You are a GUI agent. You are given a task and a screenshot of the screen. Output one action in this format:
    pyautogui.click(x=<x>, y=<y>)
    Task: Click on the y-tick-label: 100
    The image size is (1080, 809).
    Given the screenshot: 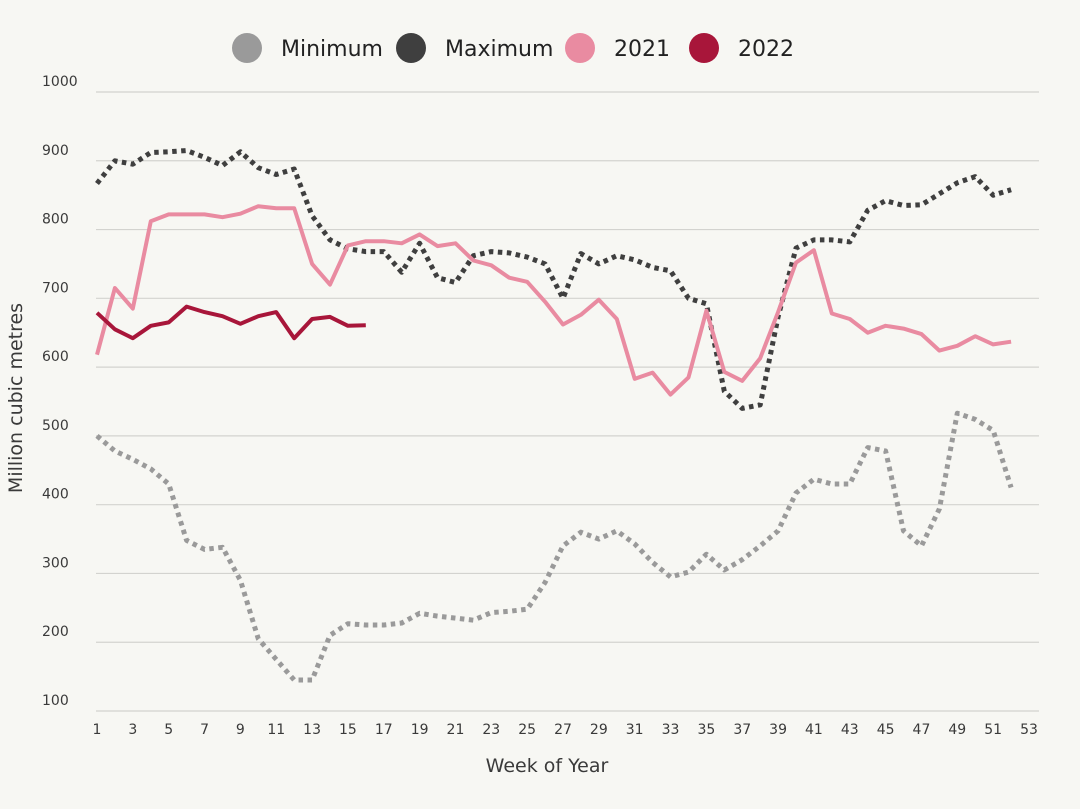 What is the action you would take?
    pyautogui.click(x=55, y=701)
    